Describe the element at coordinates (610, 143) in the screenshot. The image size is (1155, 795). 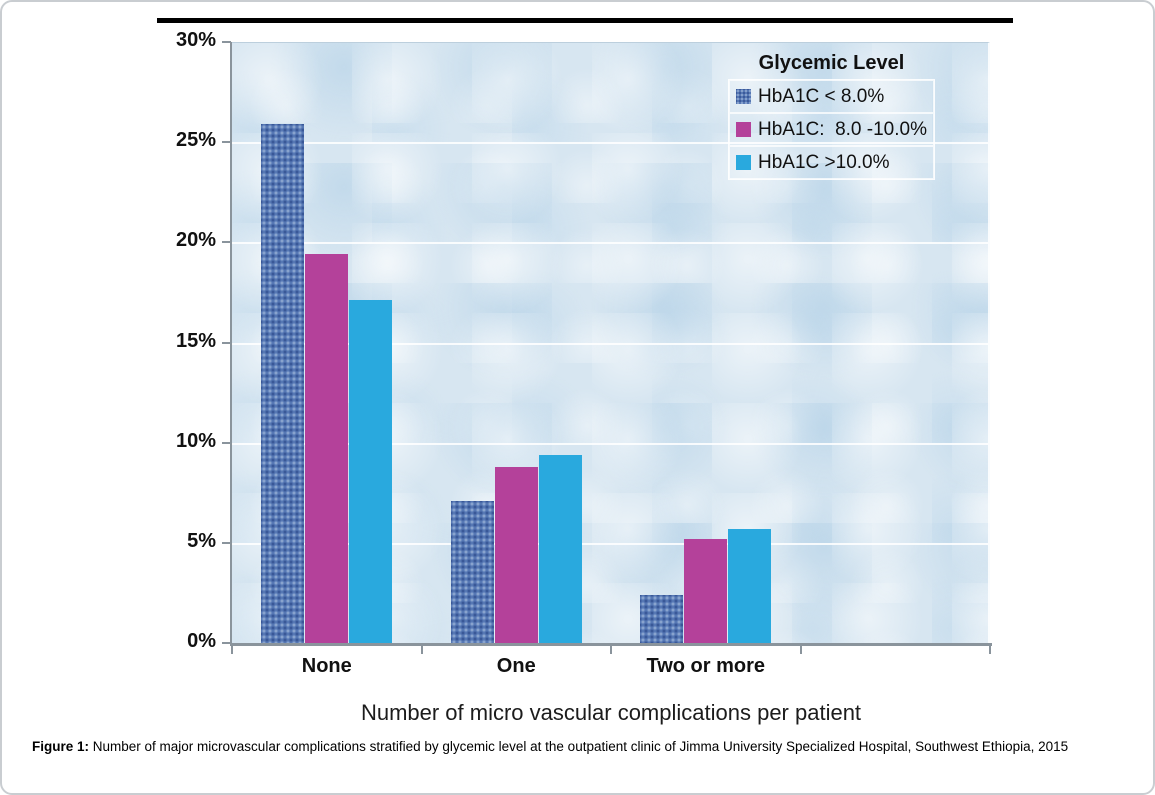
I see `gridline-25pct` at that location.